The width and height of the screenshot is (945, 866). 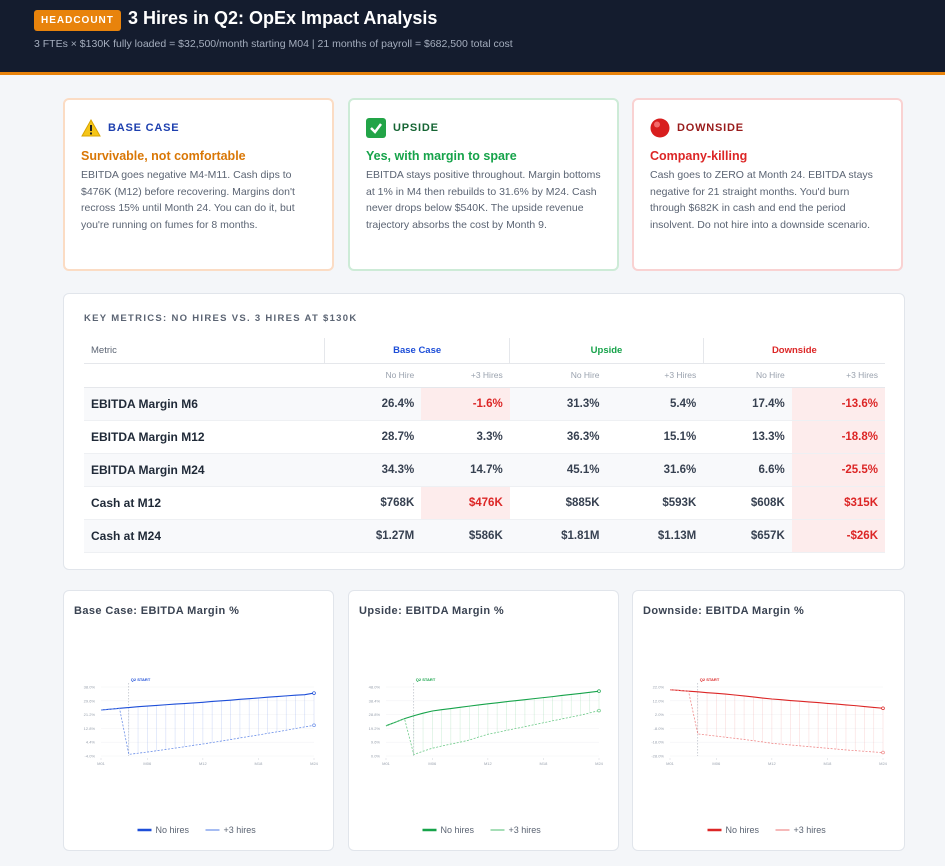 I want to click on y-tick-label: 0.0%, so click(x=376, y=756).